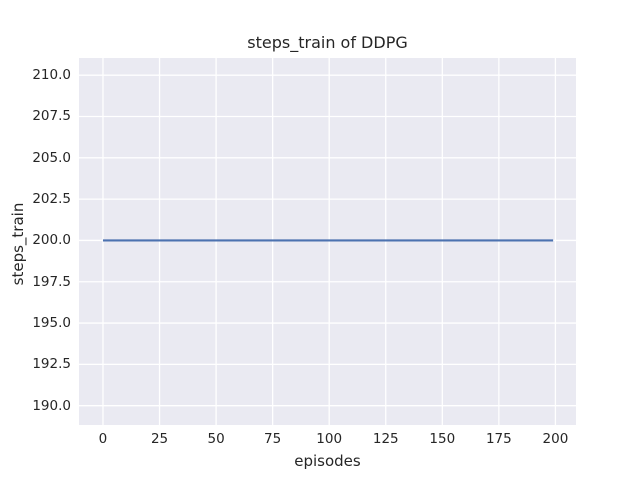 The width and height of the screenshot is (640, 480). What do you see at coordinates (442, 439) in the screenshot?
I see `x-tick-label: 150` at bounding box center [442, 439].